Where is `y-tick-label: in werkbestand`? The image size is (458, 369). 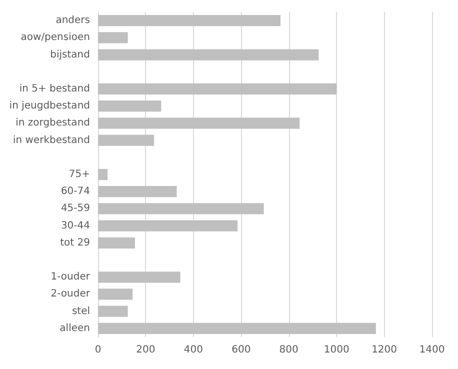 y-tick-label: in werkbestand is located at coordinates (51, 140).